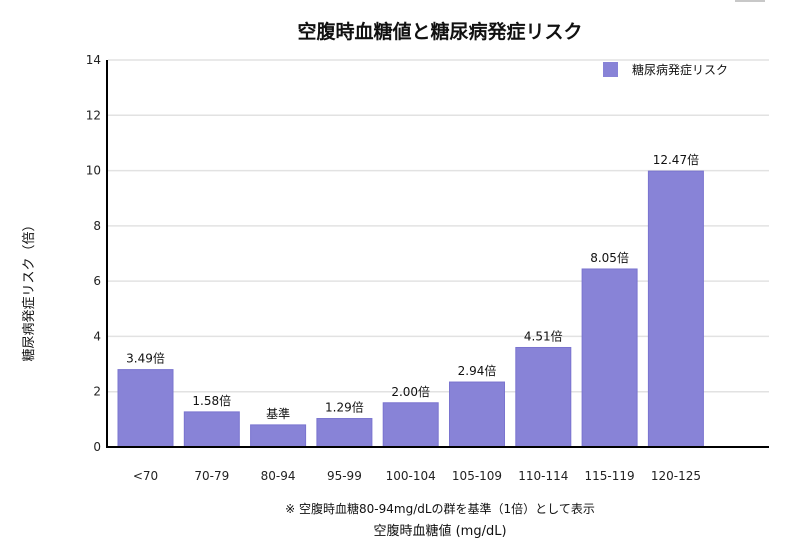 The image size is (800, 551). What do you see at coordinates (211, 476) in the screenshot?
I see `x-tick-label: 70-79` at bounding box center [211, 476].